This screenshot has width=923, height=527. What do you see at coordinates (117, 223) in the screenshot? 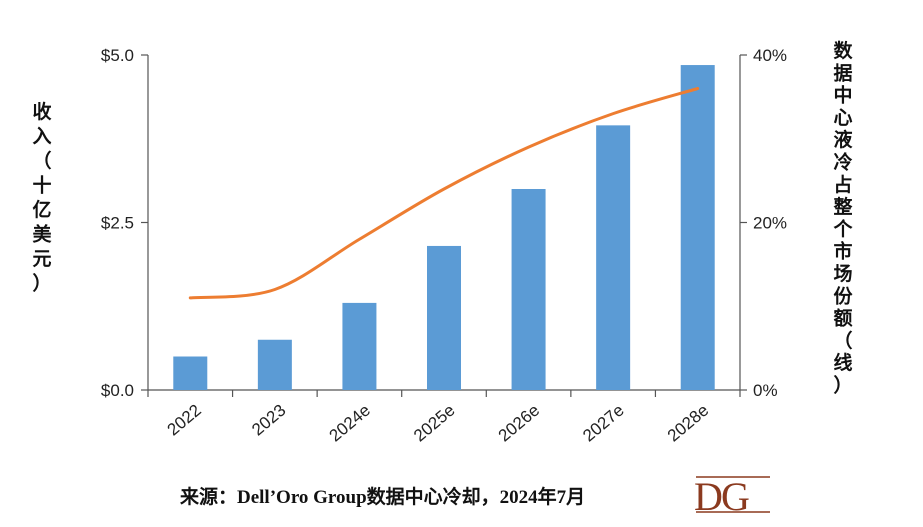
I see `y-tick-label: $2.5` at bounding box center [117, 223].